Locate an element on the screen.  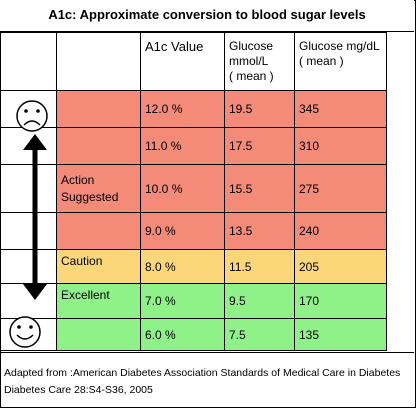
a1c-column-header: A1c Value is located at coordinates (182, 61).